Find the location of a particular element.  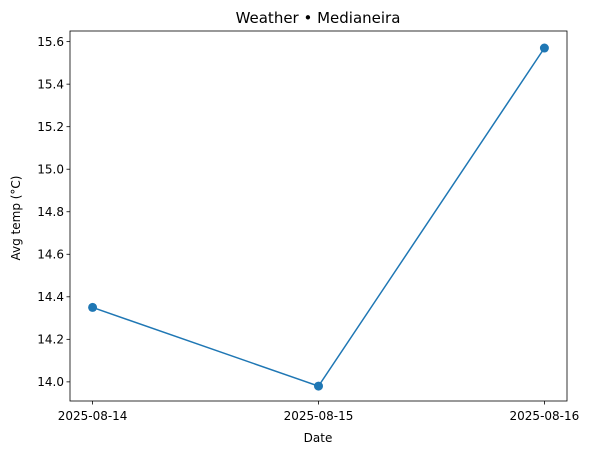

y-tick-label: 14.6 is located at coordinates (50, 255).